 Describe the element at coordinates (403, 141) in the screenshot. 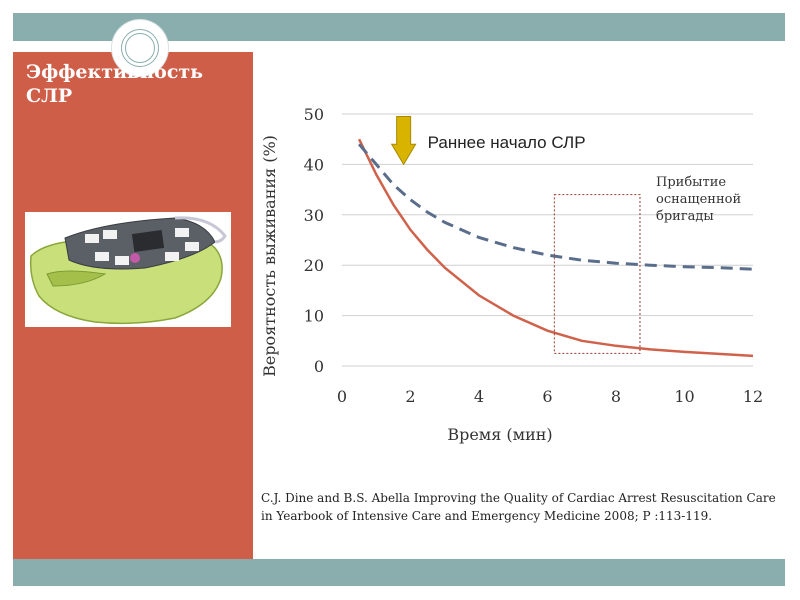

I see `down-arrow-icon` at that location.